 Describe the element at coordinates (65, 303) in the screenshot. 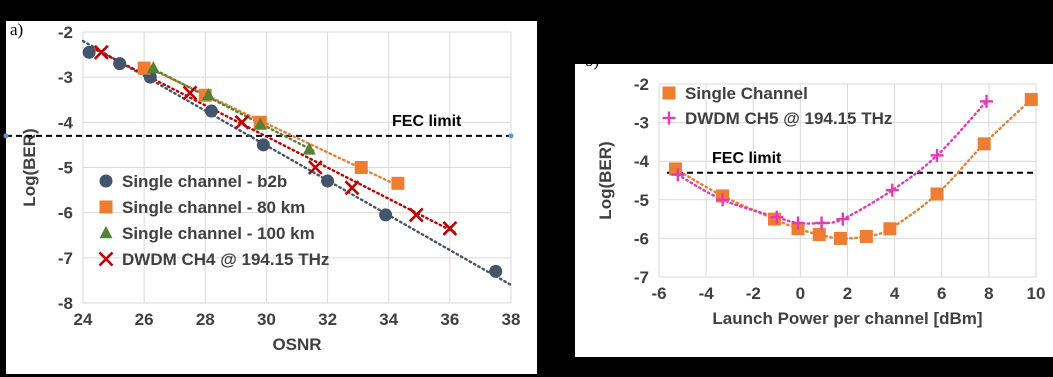

I see `y-tick-label: -8` at that location.